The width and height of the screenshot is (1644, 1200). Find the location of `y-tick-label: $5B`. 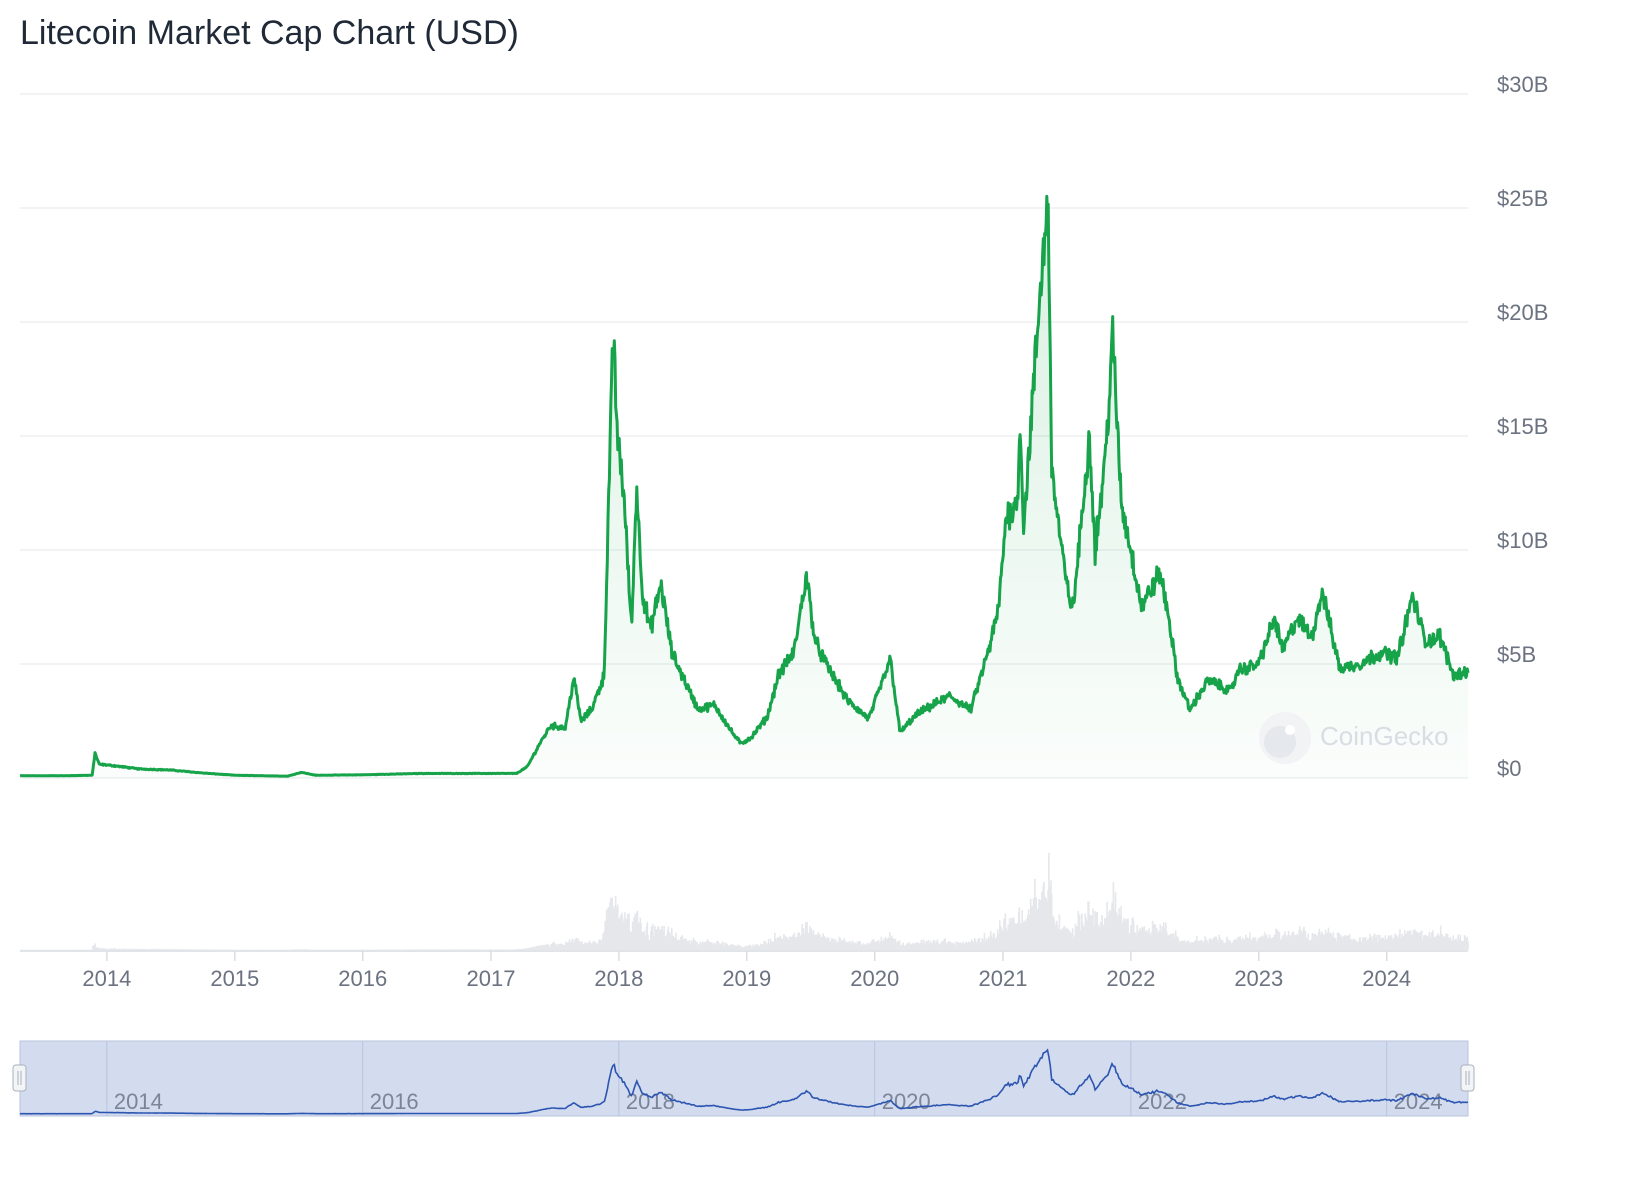

y-tick-label: $5B is located at coordinates (1516, 654).